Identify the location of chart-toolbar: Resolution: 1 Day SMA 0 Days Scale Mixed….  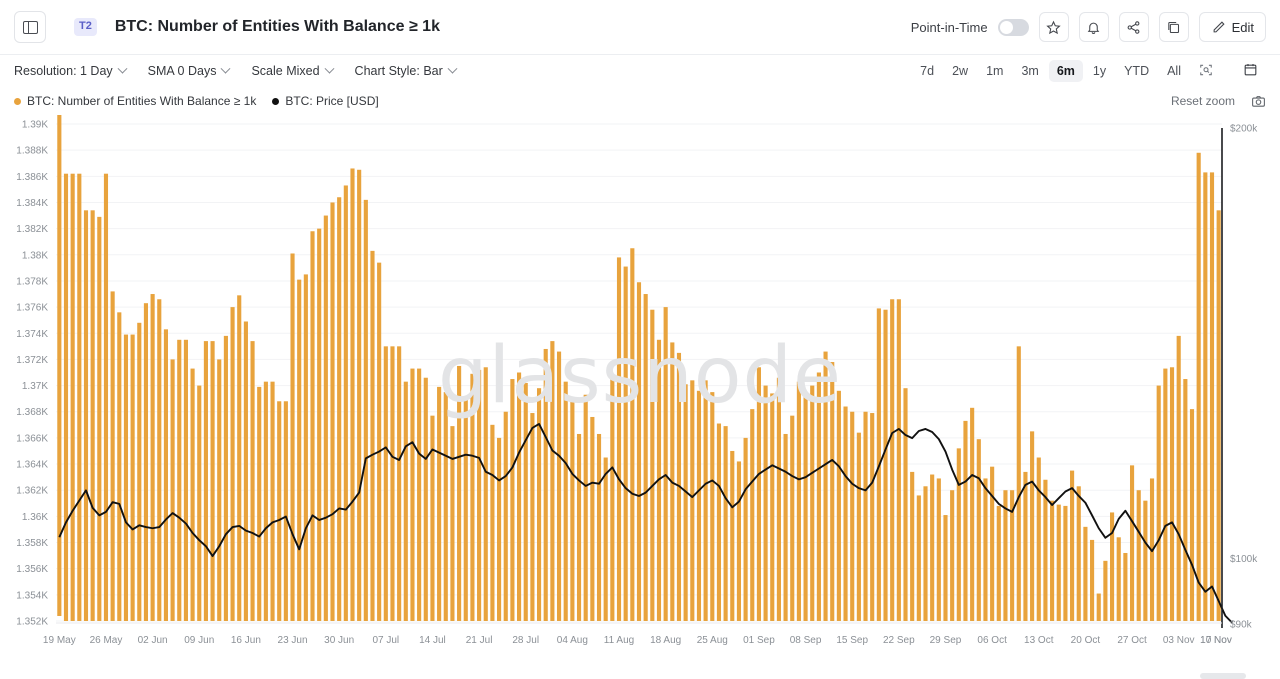
(640, 71).